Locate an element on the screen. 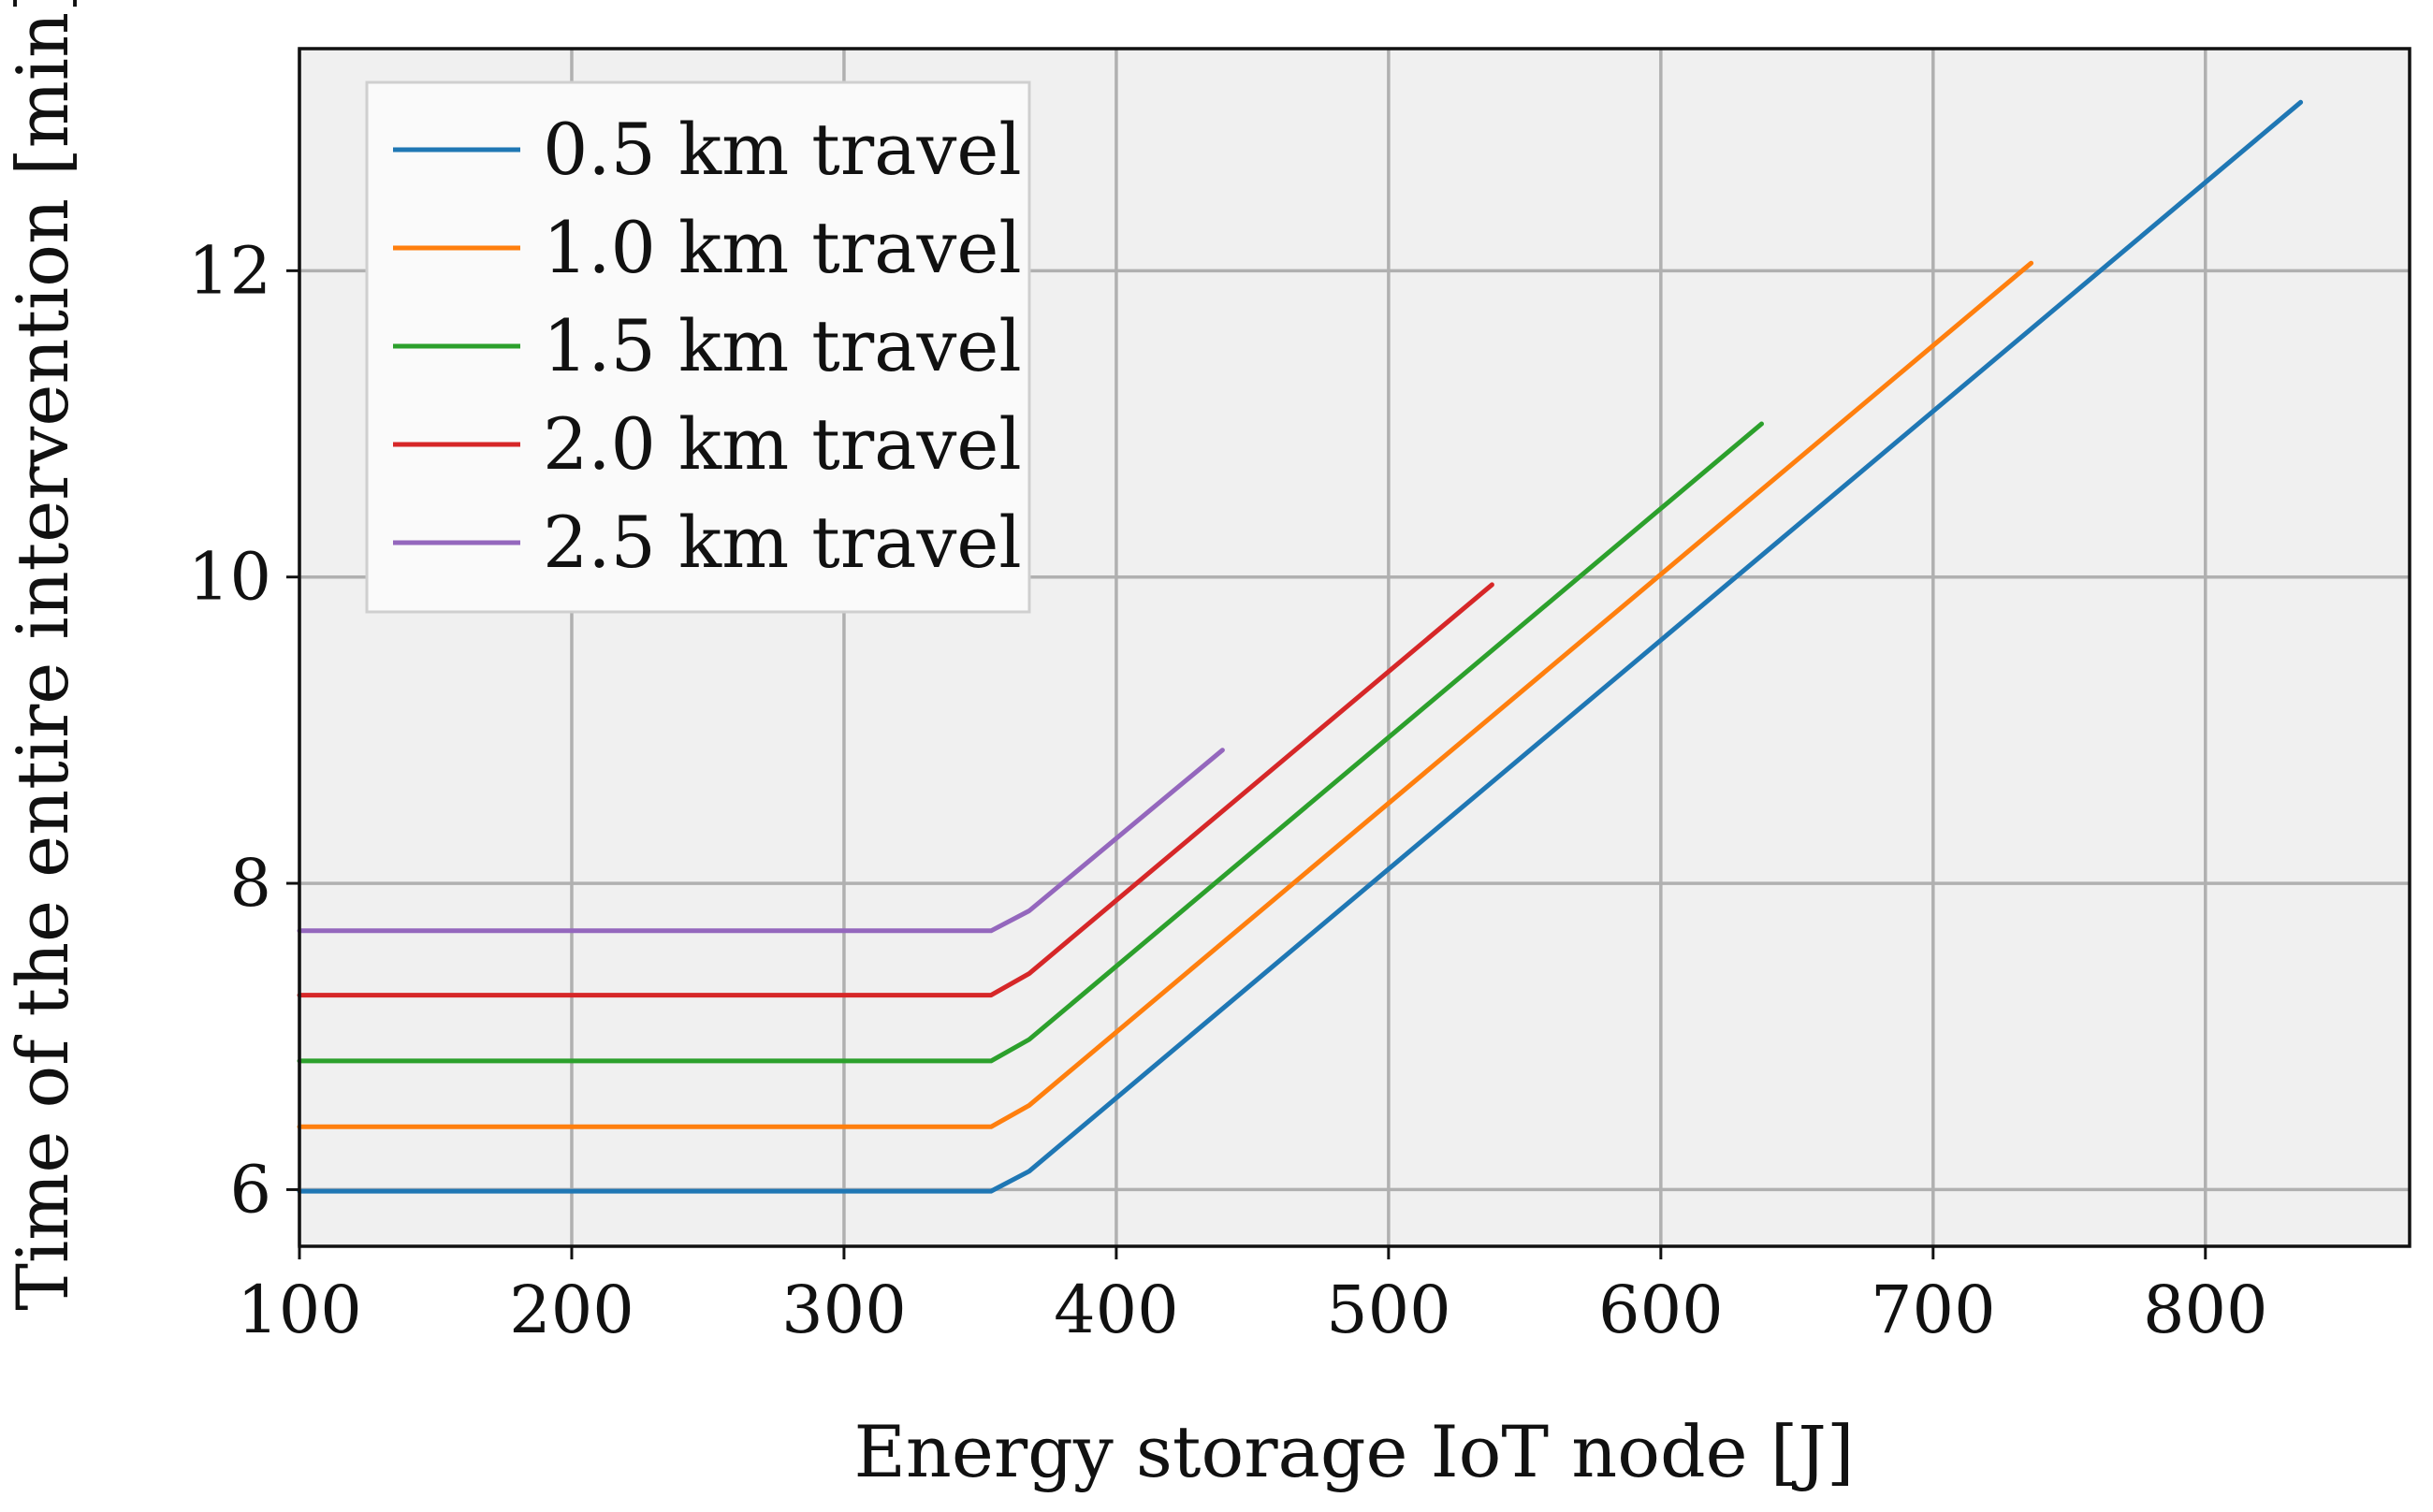 The width and height of the screenshot is (2433, 1512). y-tick-label: 12 is located at coordinates (229, 270).